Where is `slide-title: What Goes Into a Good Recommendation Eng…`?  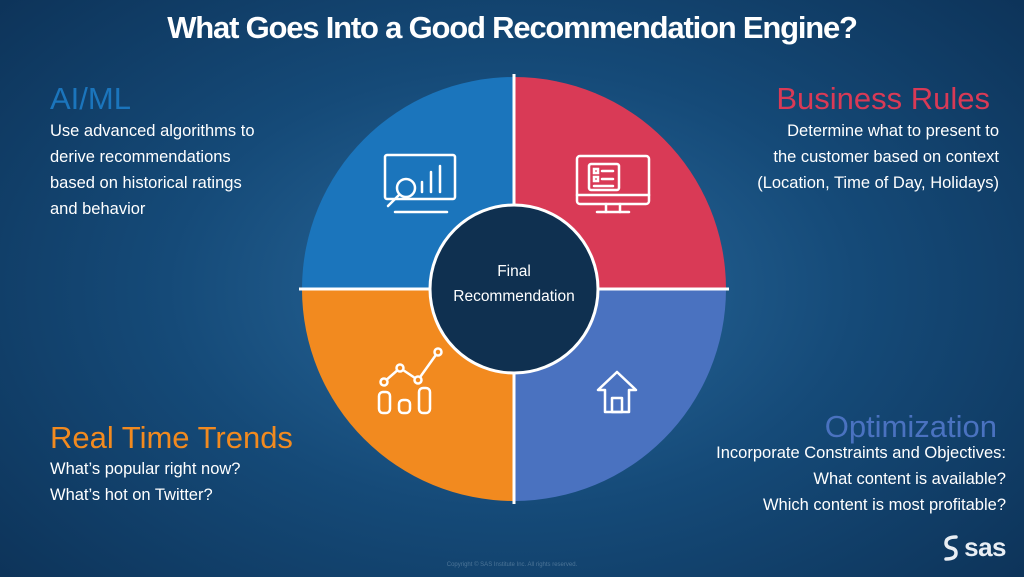 slide-title: What Goes Into a Good Recommendation Eng… is located at coordinates (512, 27).